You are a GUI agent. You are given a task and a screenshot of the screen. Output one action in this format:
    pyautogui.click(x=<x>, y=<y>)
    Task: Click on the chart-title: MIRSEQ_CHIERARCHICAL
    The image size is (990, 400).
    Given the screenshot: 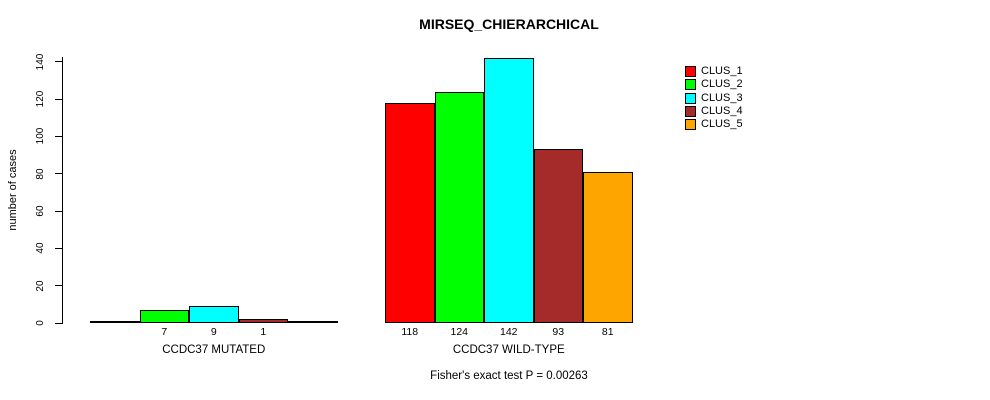 What is the action you would take?
    pyautogui.click(x=509, y=24)
    